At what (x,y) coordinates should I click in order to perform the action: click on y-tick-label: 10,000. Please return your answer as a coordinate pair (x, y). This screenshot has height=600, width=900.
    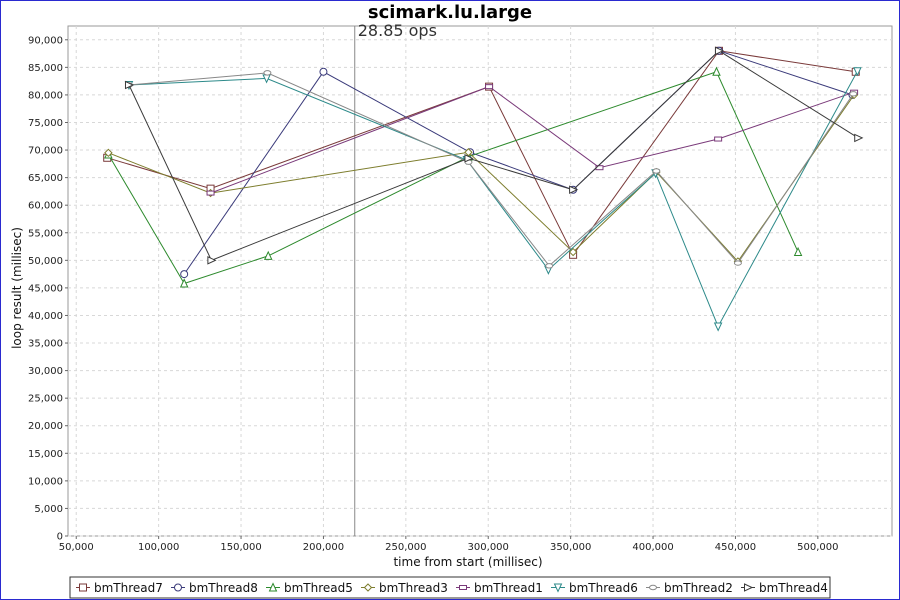
    Looking at the image, I should click on (45, 481).